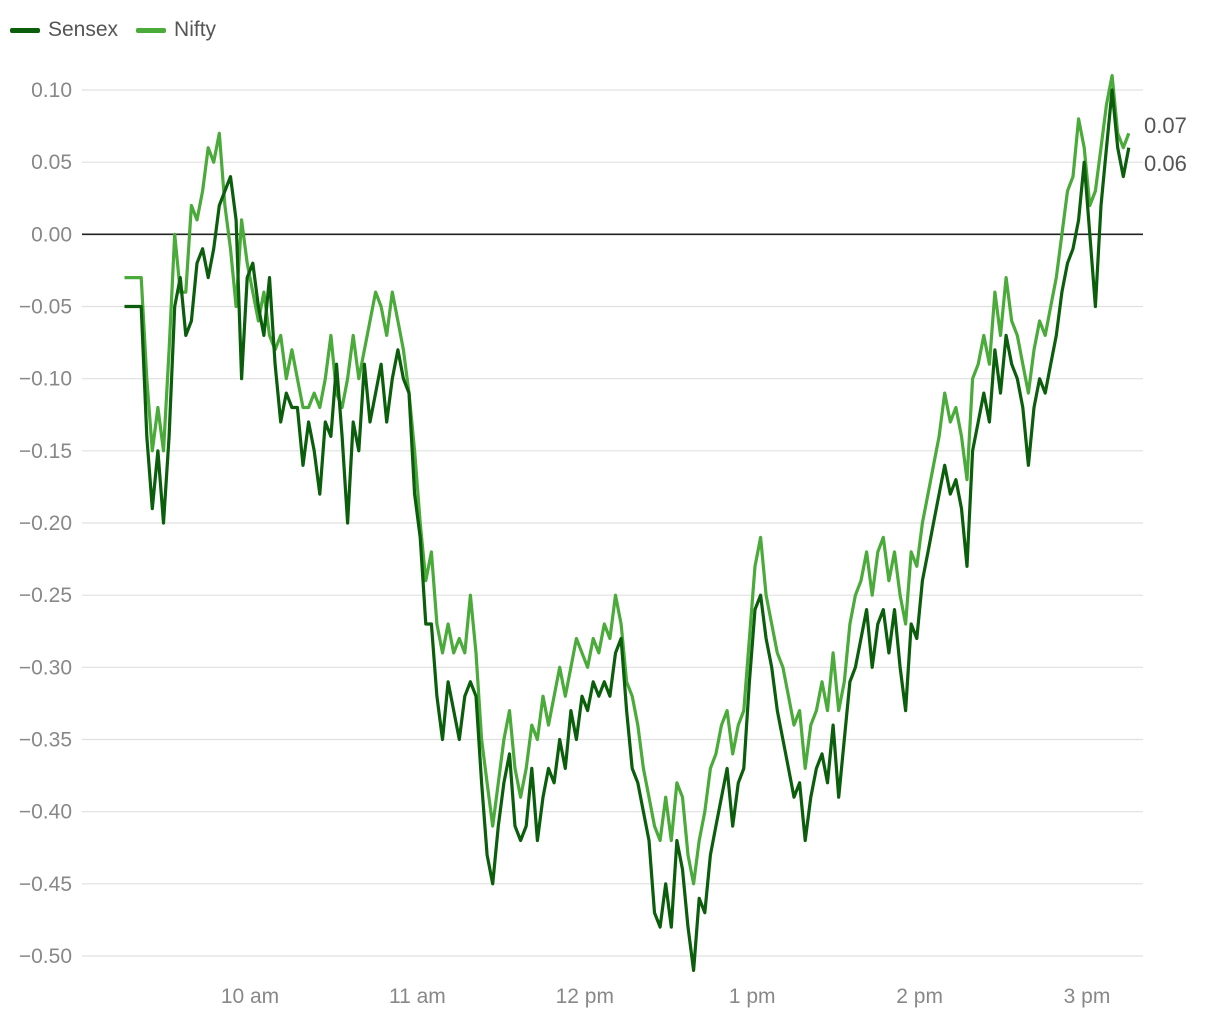 The width and height of the screenshot is (1220, 1020). I want to click on x-tick-label: 3 pm, so click(1087, 996).